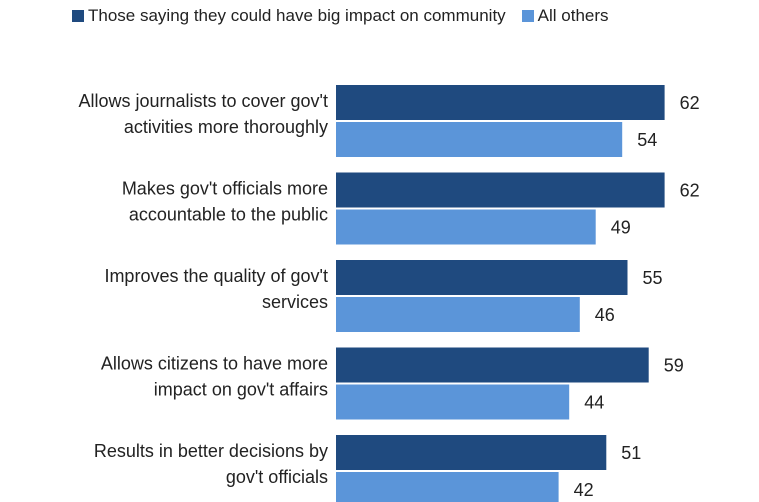  I want to click on legend-item-series-2: All others, so click(565, 16).